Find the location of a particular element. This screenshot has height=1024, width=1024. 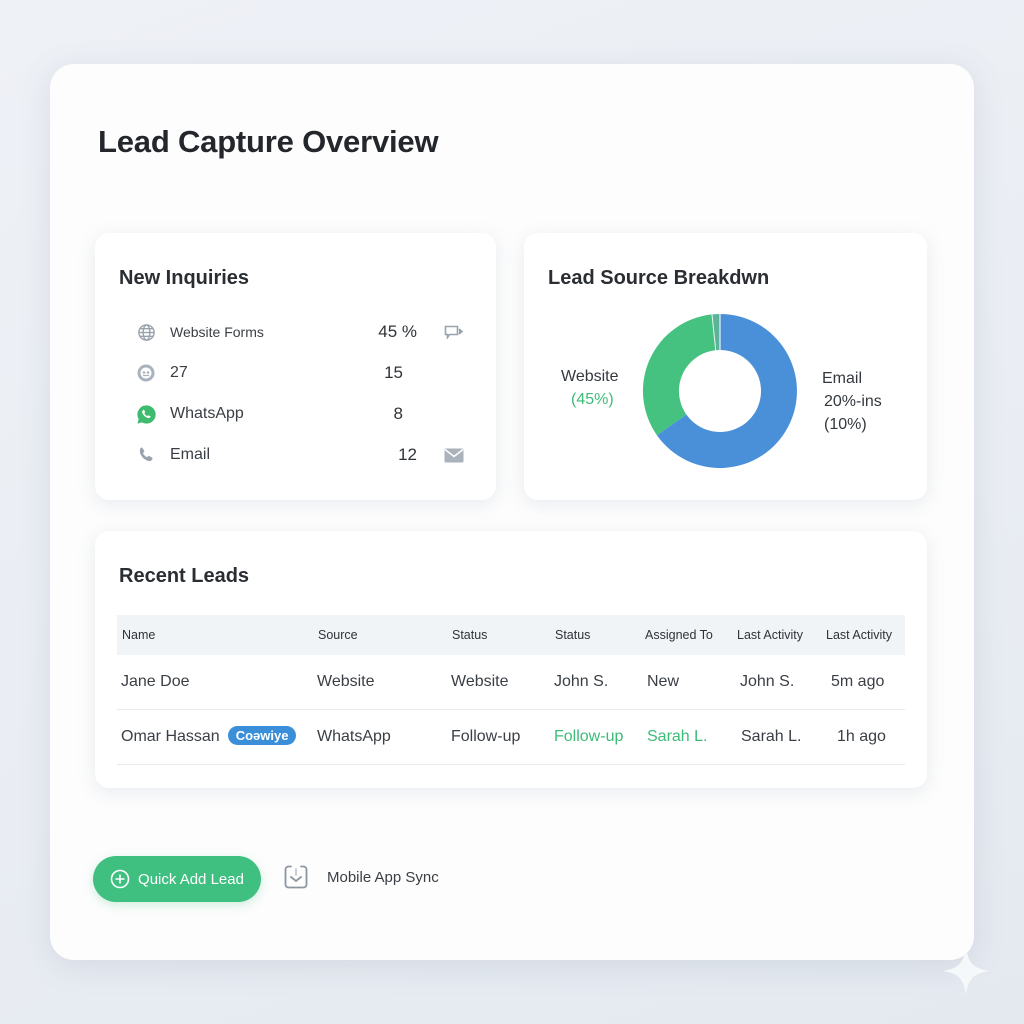

legend-label: Website is located at coordinates (590, 376).